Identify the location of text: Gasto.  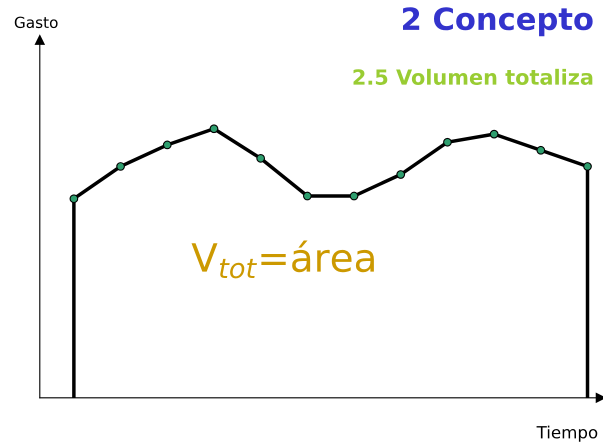
(36, 22).